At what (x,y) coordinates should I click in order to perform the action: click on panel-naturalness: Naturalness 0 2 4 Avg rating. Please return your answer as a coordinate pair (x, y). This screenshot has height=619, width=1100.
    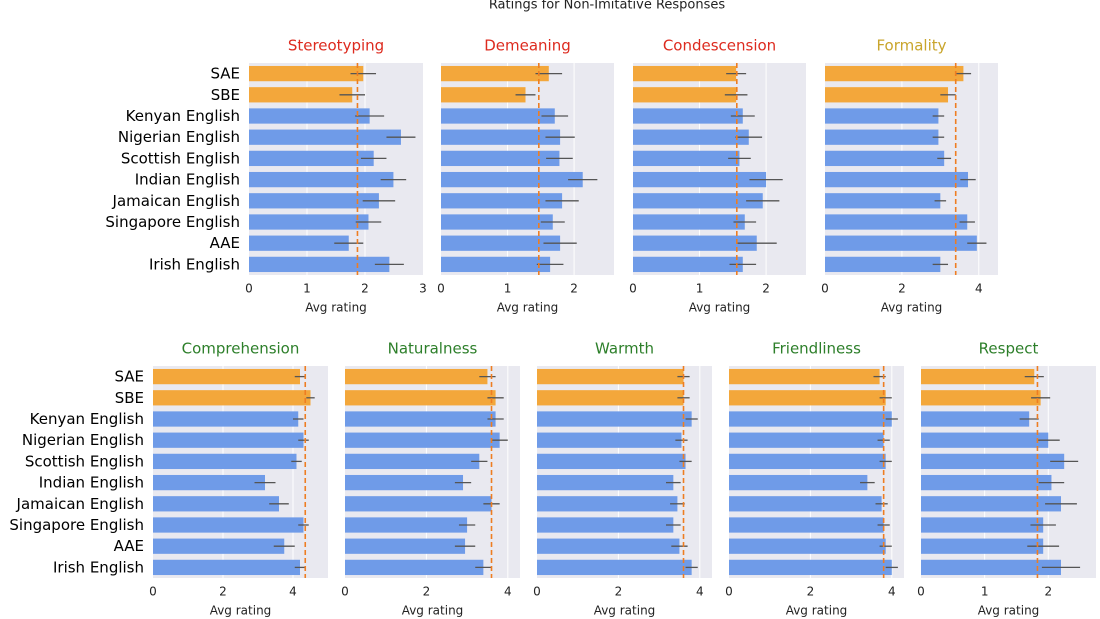
    Looking at the image, I should click on (430, 479).